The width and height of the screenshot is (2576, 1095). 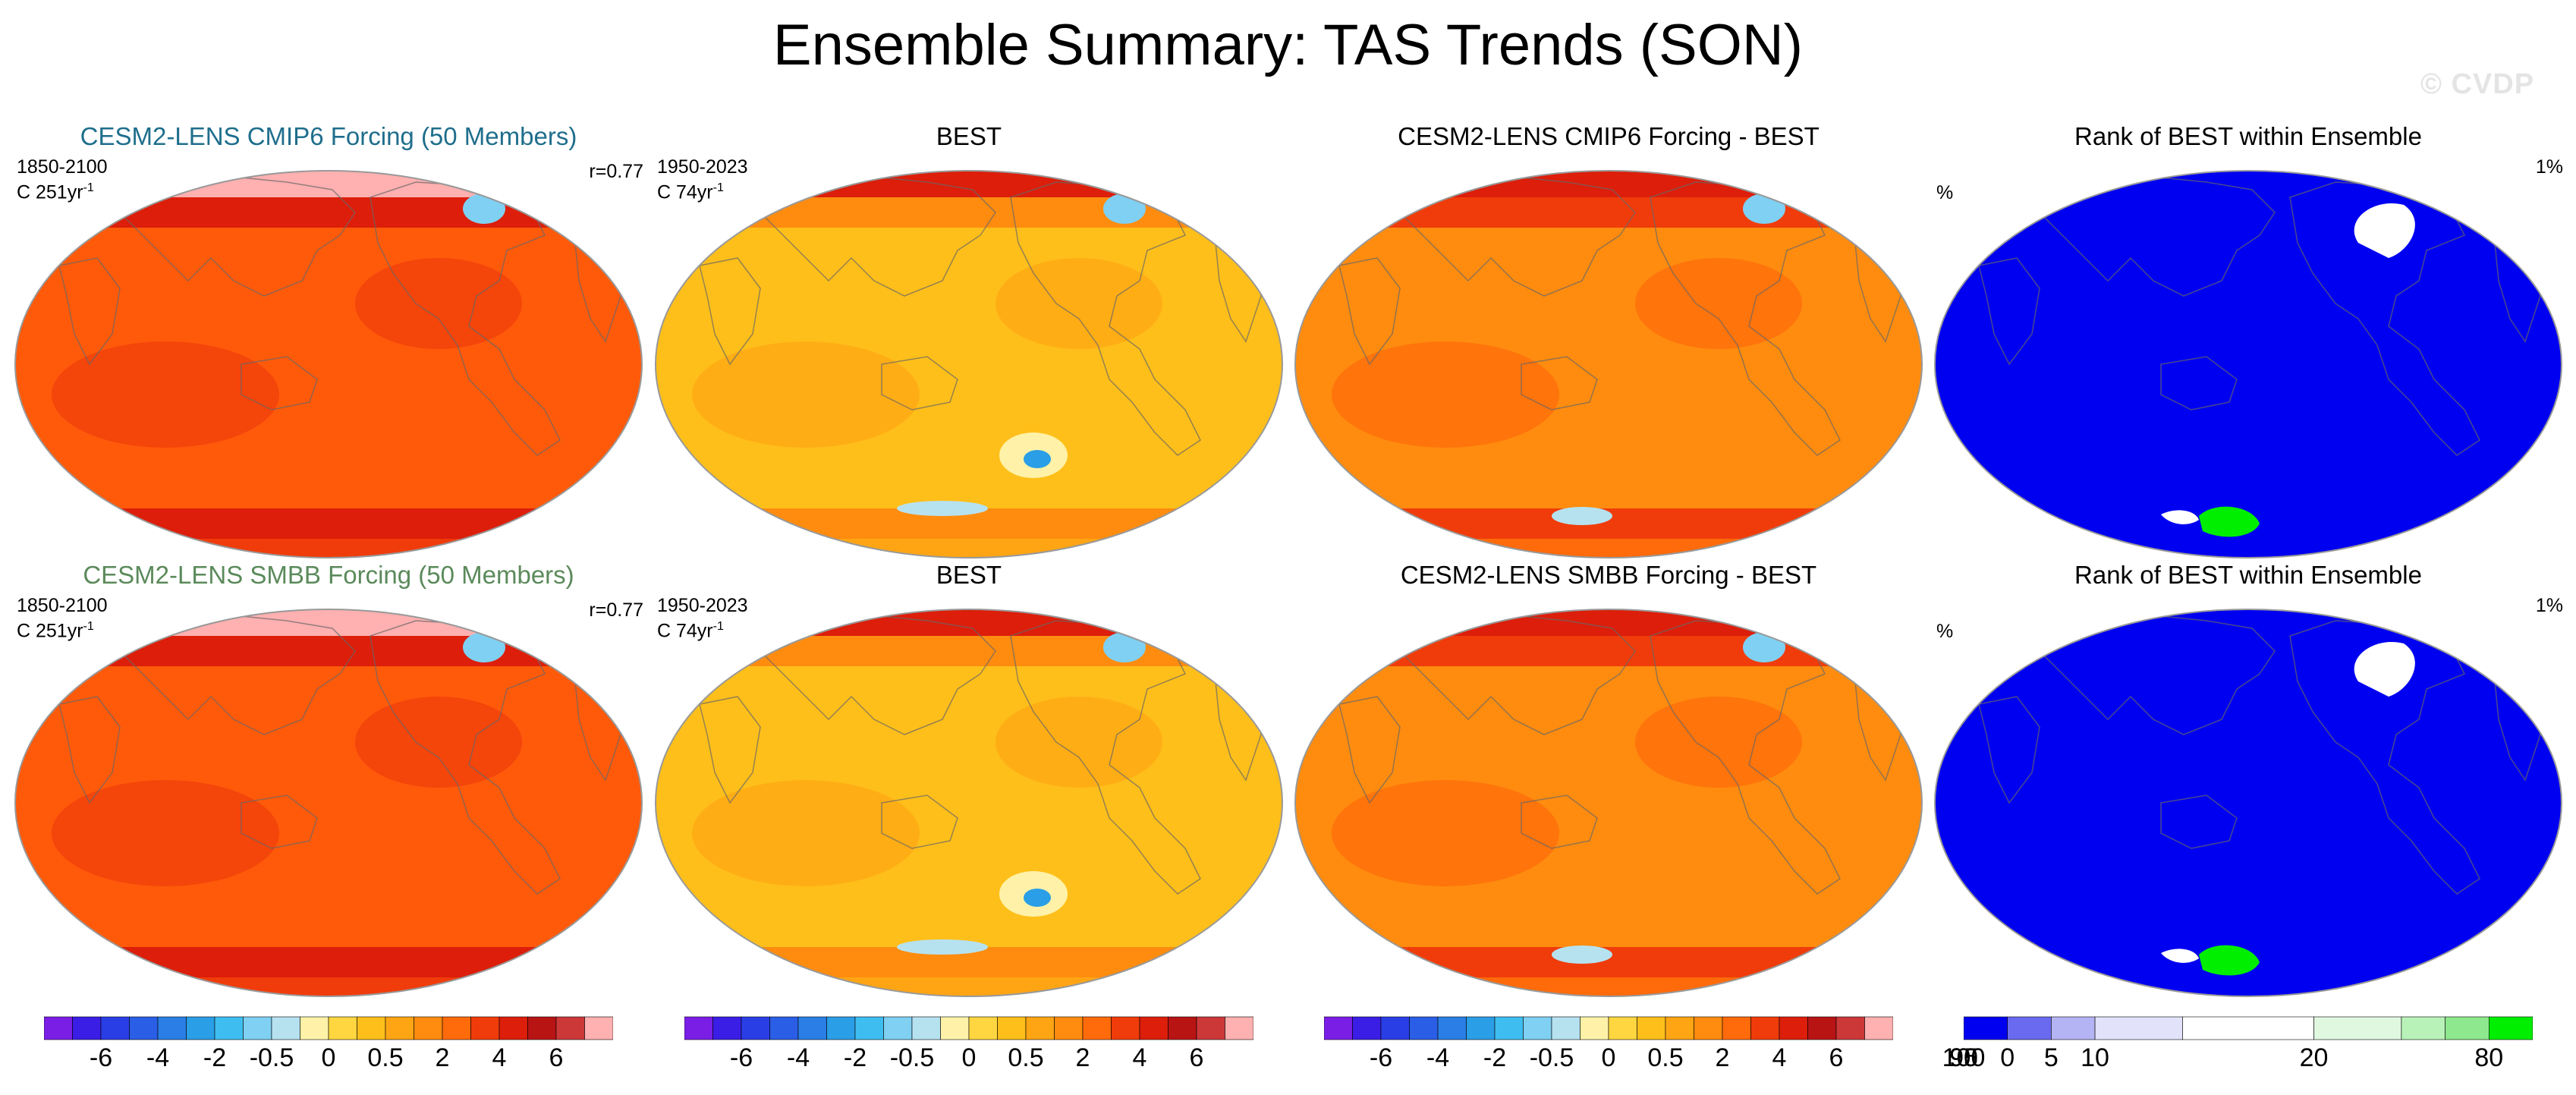 What do you see at coordinates (1551, 1057) in the screenshot?
I see `colorbar-tick: -0.5` at bounding box center [1551, 1057].